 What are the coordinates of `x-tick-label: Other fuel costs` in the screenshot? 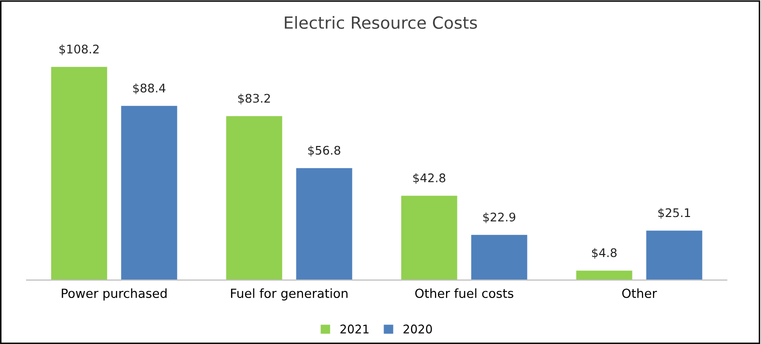 It's located at (464, 293).